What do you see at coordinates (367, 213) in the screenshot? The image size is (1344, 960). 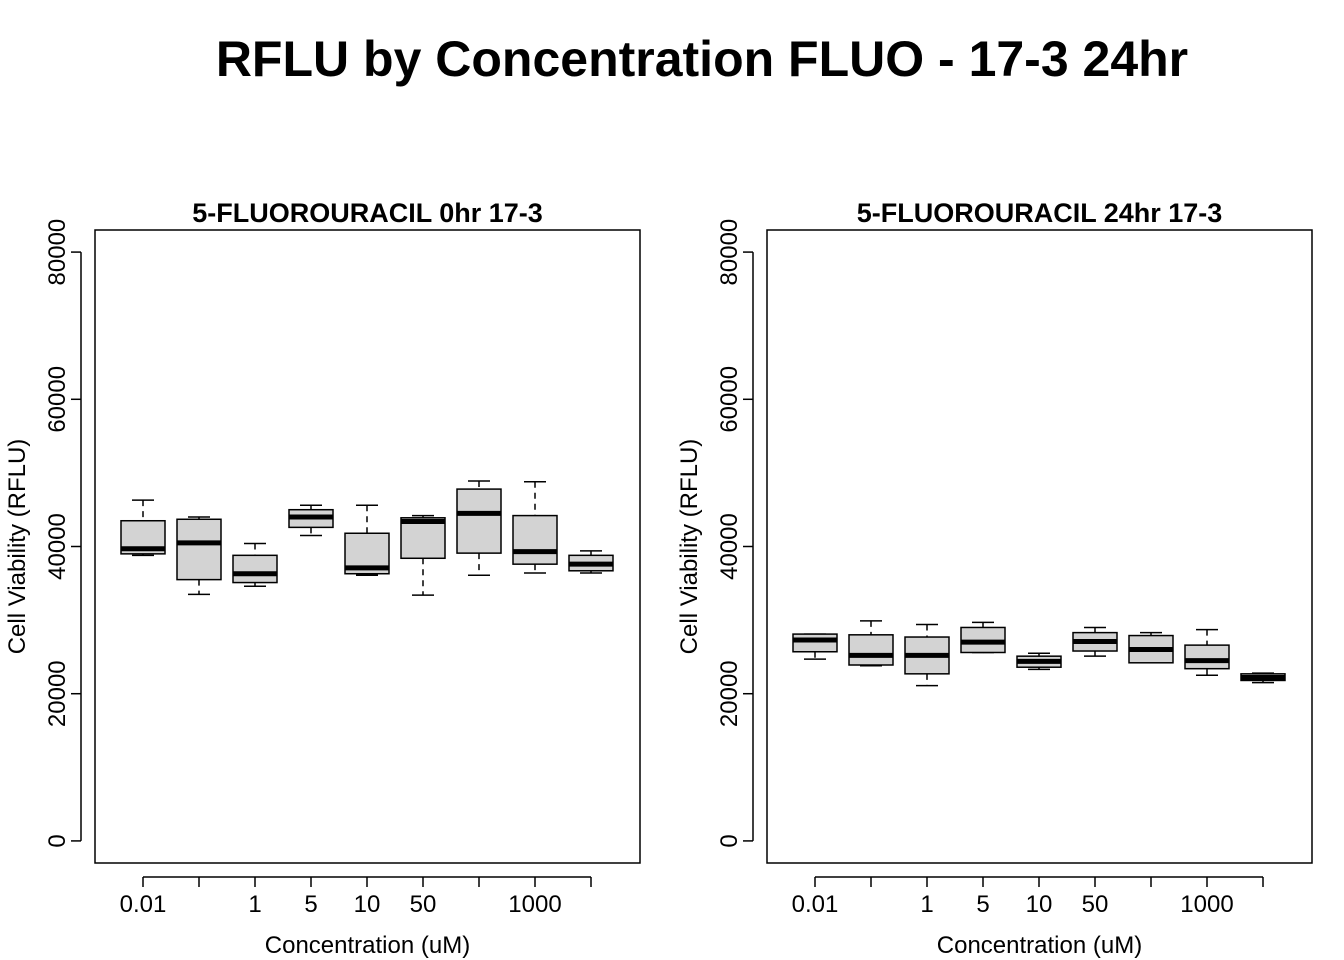 I see `panel-title: 5-FLUOROURACIL 0hr 17-3` at bounding box center [367, 213].